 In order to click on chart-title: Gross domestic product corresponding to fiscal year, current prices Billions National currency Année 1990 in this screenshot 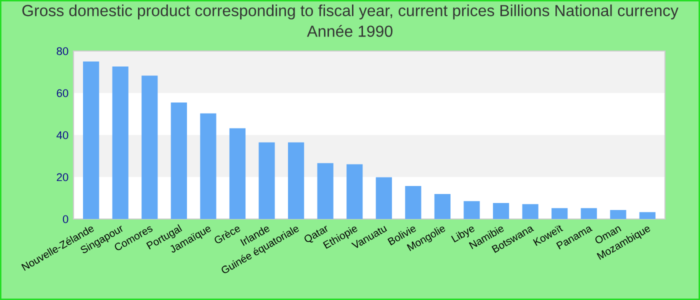, I will do `click(350, 20)`.